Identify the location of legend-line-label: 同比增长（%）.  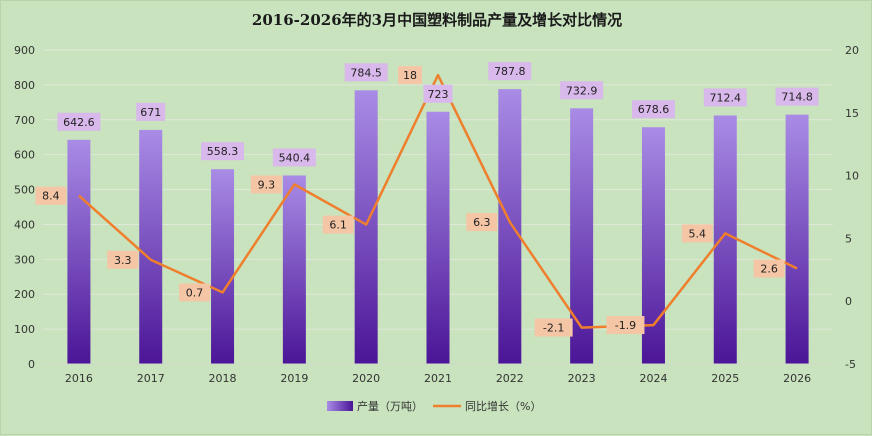
(503, 406).